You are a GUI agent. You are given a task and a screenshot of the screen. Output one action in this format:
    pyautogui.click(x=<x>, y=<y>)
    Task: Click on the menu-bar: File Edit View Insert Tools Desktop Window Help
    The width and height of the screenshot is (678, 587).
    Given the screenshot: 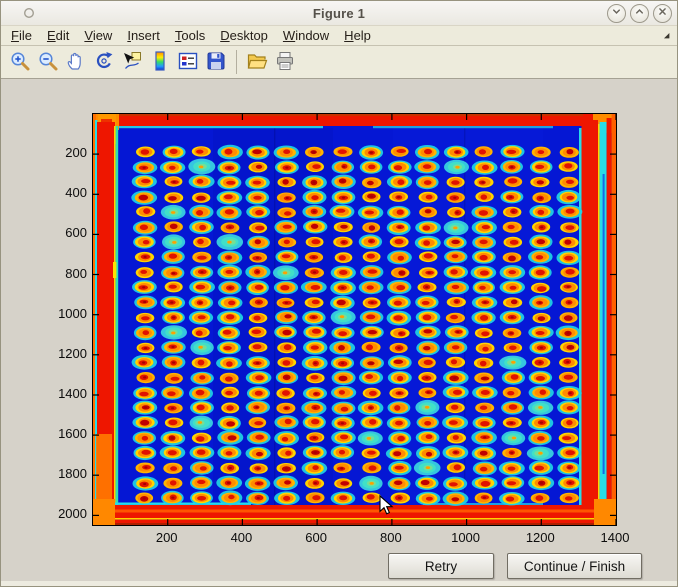 What is the action you would take?
    pyautogui.click(x=339, y=36)
    